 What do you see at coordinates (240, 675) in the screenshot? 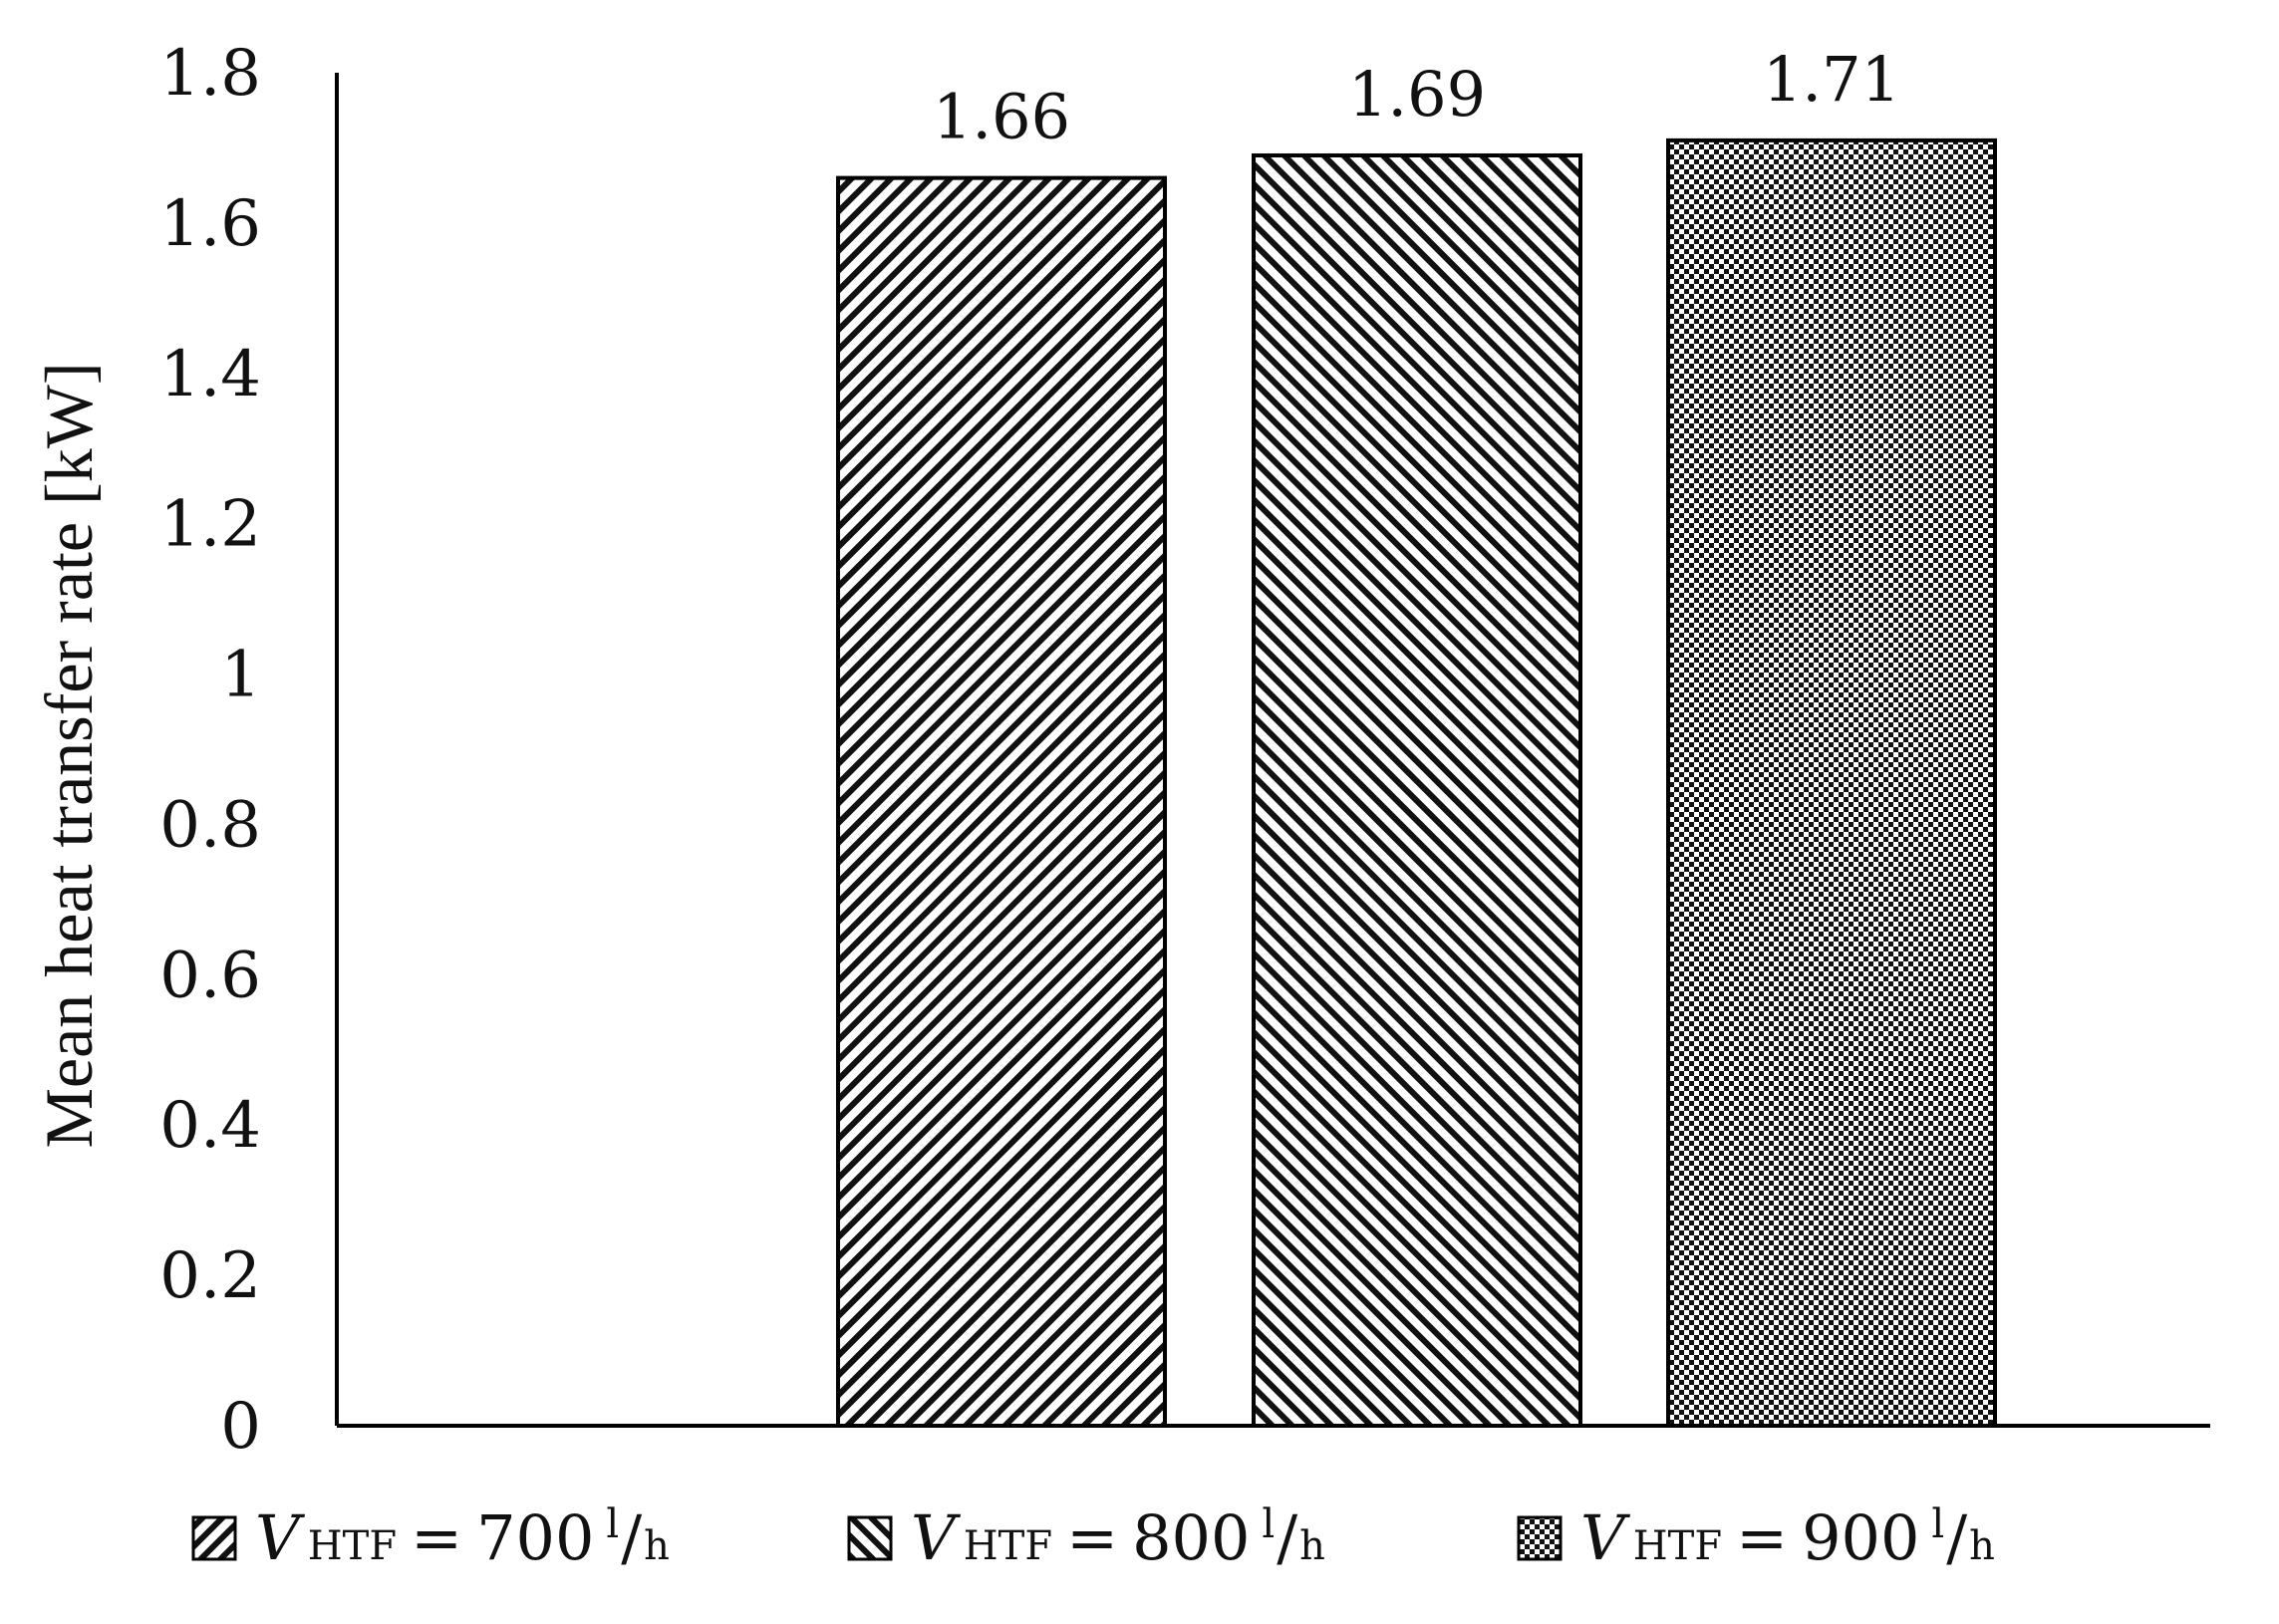
I see `y-tick-label: 1` at bounding box center [240, 675].